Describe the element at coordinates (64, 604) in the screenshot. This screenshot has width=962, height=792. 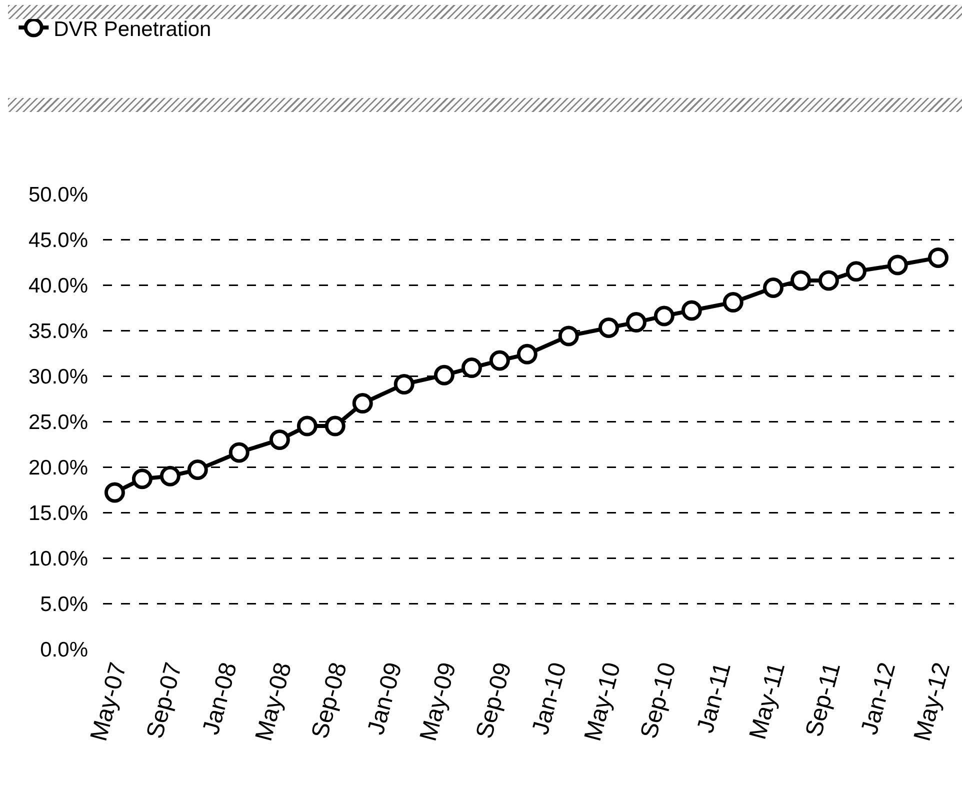
I see `y-tick-label: 5.0%` at that location.